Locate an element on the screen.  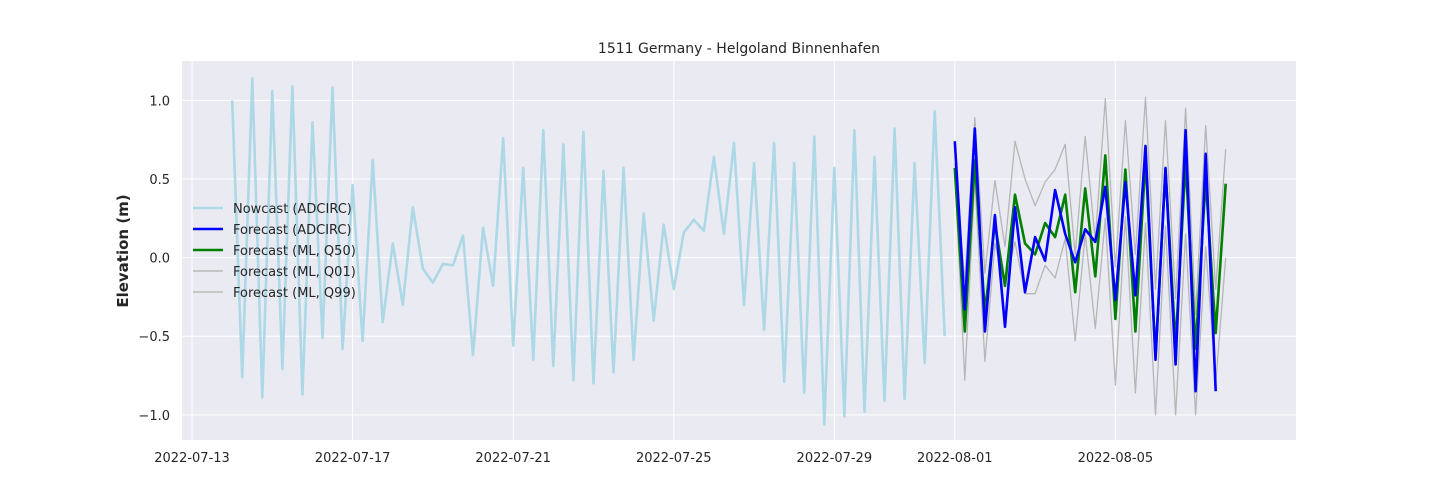
x-tick-label: 2022-07-21 is located at coordinates (513, 458).